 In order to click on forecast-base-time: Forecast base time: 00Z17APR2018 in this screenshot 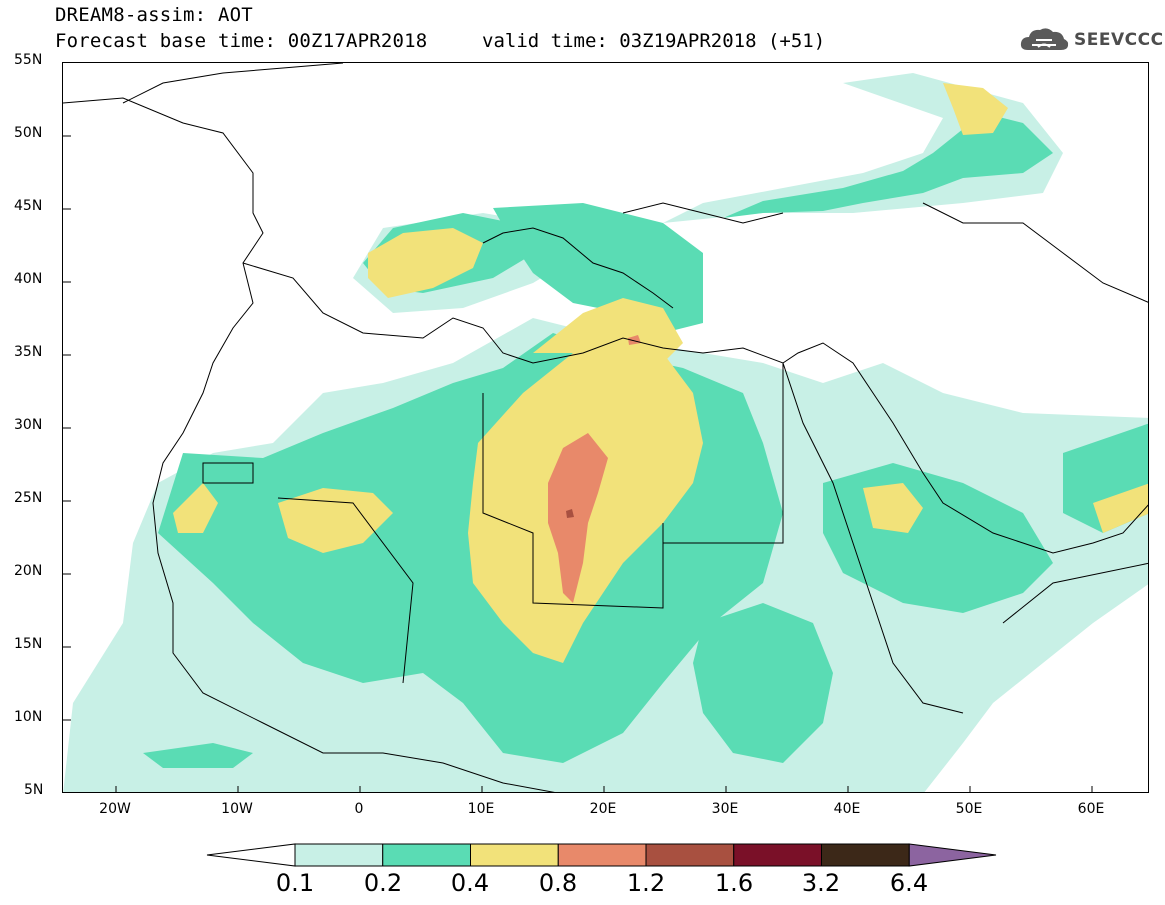, I will do `click(241, 41)`.